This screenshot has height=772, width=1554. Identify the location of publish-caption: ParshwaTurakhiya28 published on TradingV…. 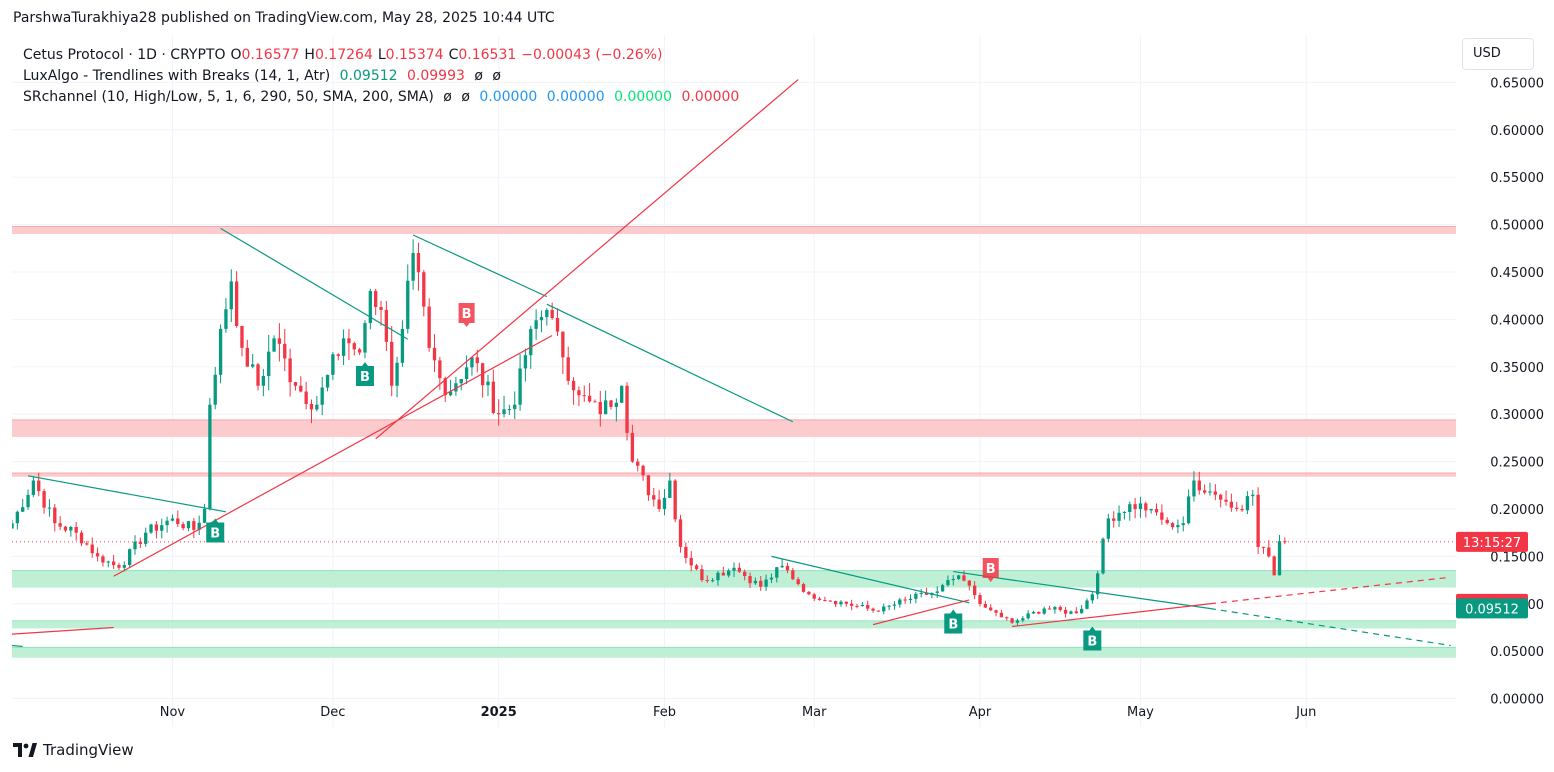
(284, 18).